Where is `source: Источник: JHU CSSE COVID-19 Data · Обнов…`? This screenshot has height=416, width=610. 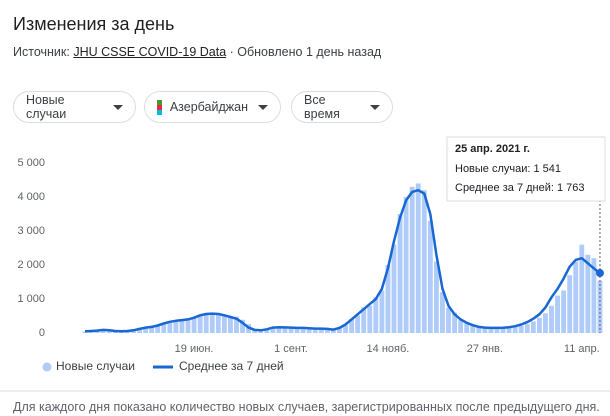 source: Источник: JHU CSSE COVID-19 Data · Обнов… is located at coordinates (197, 52).